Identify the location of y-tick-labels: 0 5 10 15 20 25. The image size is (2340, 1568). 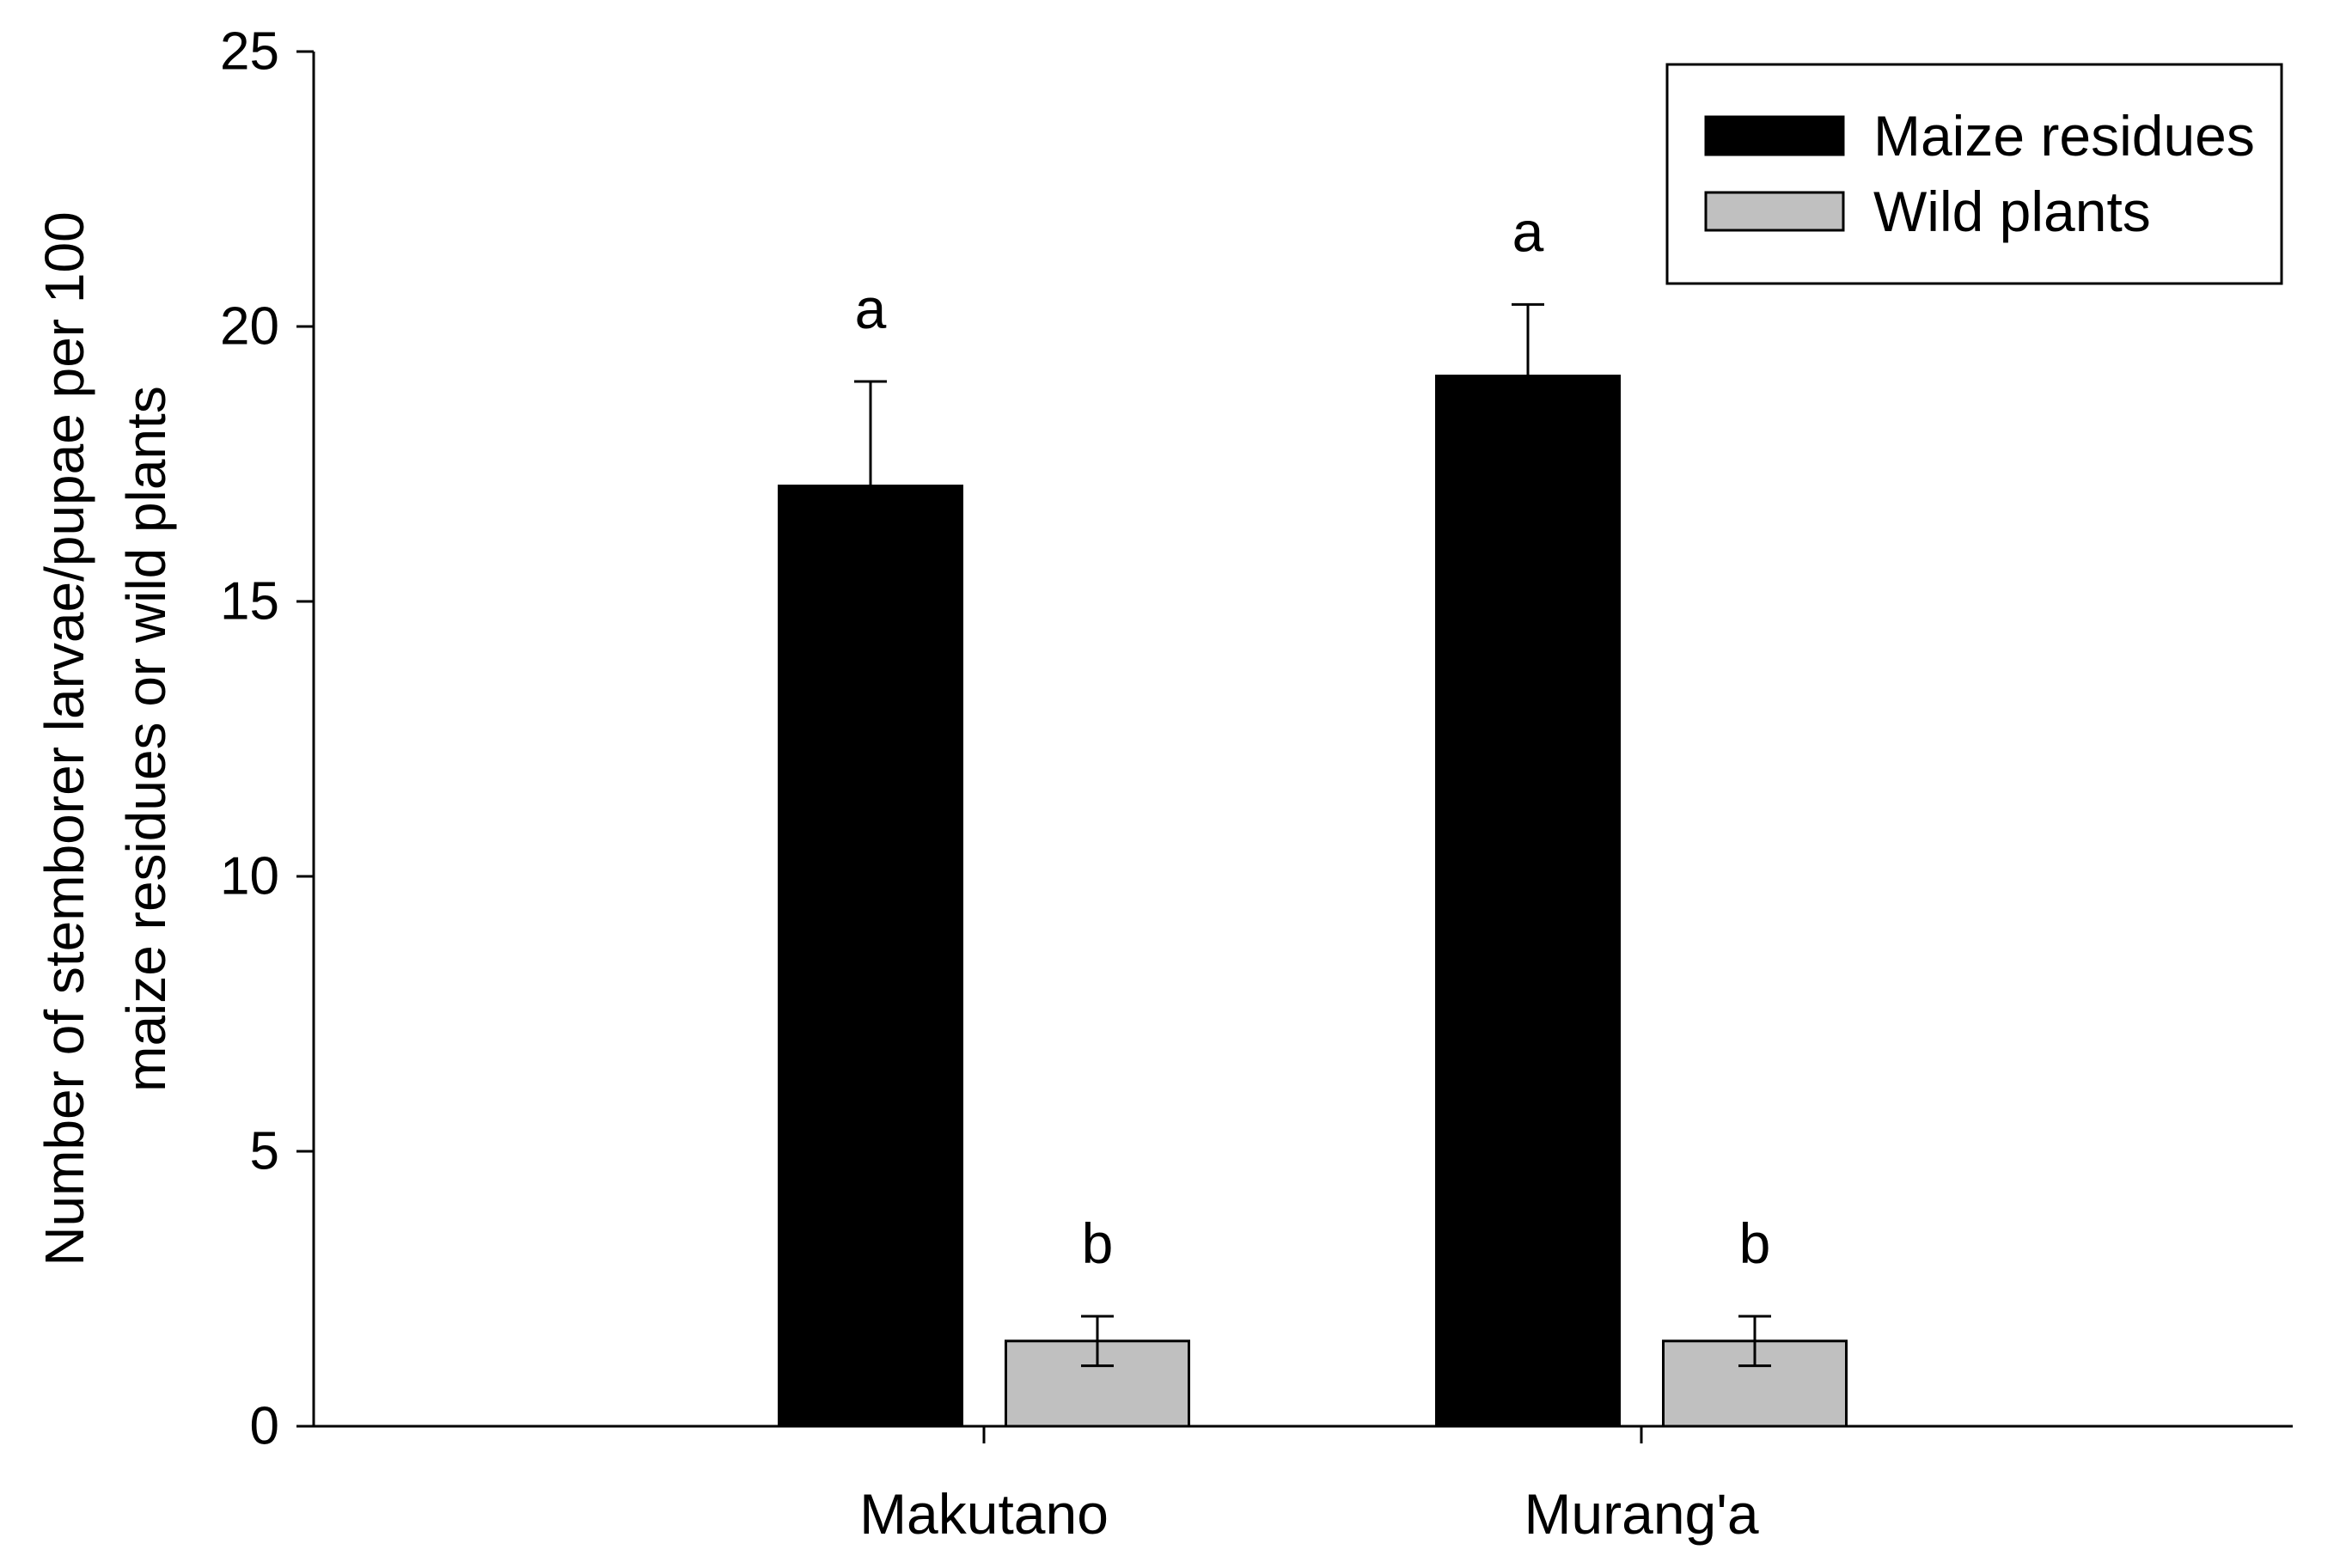
(250, 739).